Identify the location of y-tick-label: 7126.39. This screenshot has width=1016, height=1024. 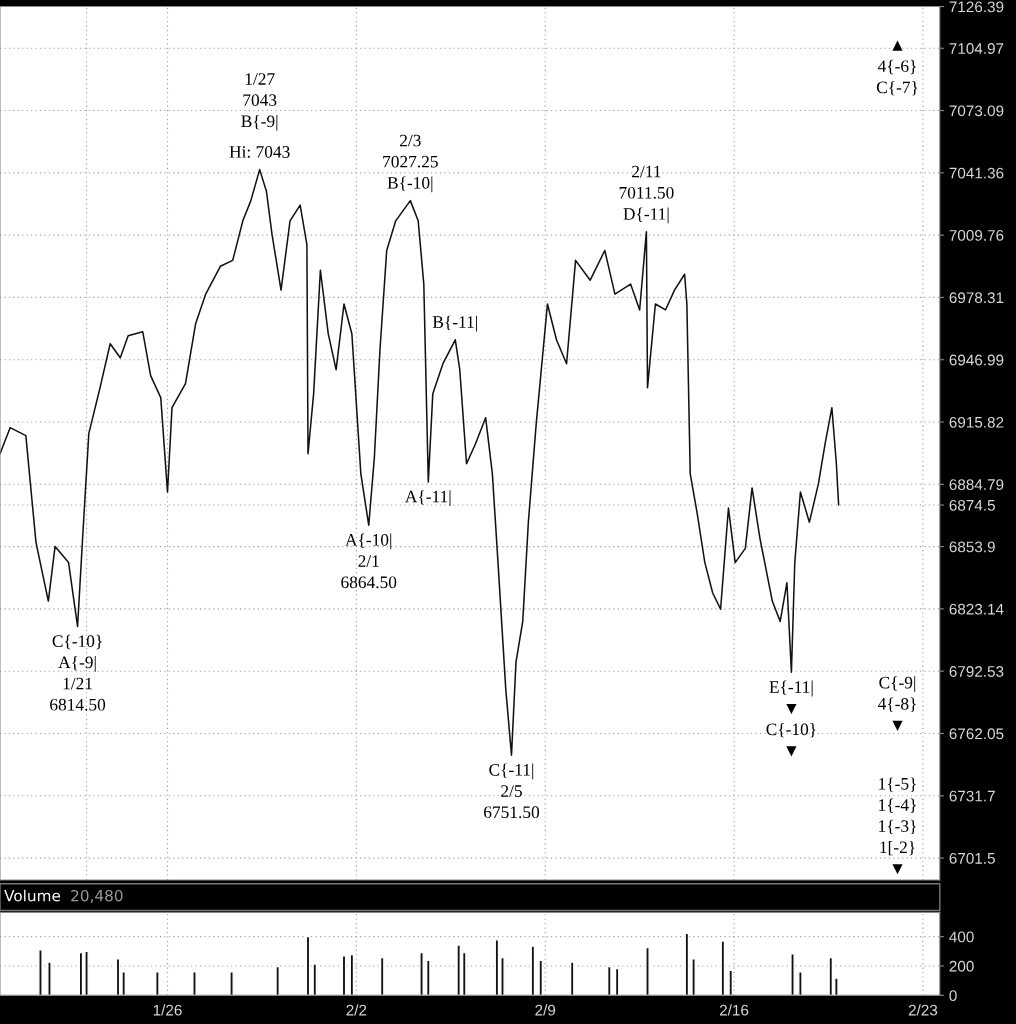
(976, 7).